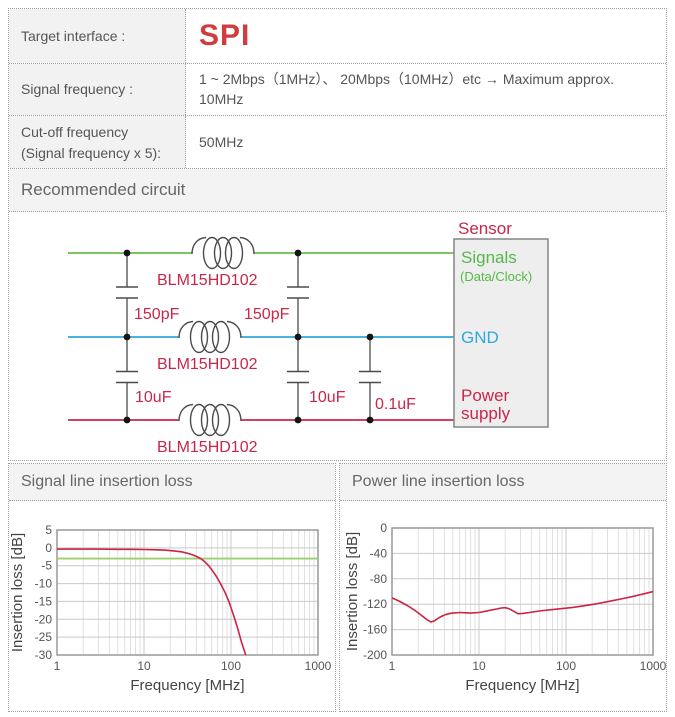 This screenshot has height=717, width=675. What do you see at coordinates (44, 601) in the screenshot?
I see `svg-text: -15` at bounding box center [44, 601].